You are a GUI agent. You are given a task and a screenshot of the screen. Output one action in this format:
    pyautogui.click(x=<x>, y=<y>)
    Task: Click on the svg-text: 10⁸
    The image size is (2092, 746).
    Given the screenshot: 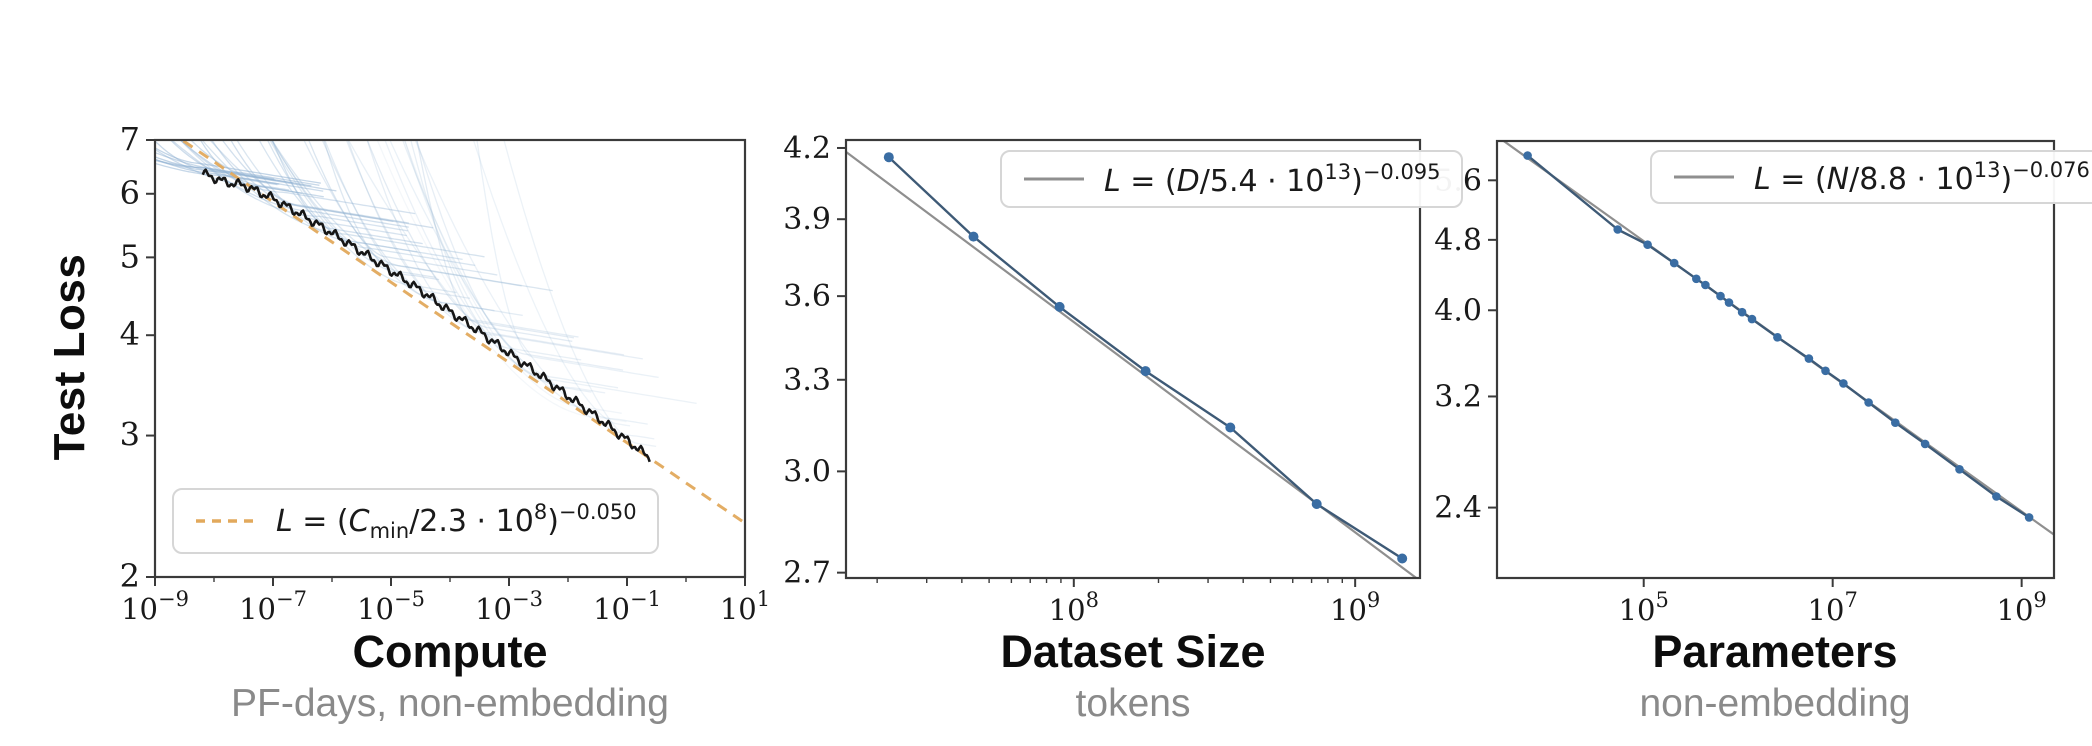 What is the action you would take?
    pyautogui.click(x=1074, y=607)
    